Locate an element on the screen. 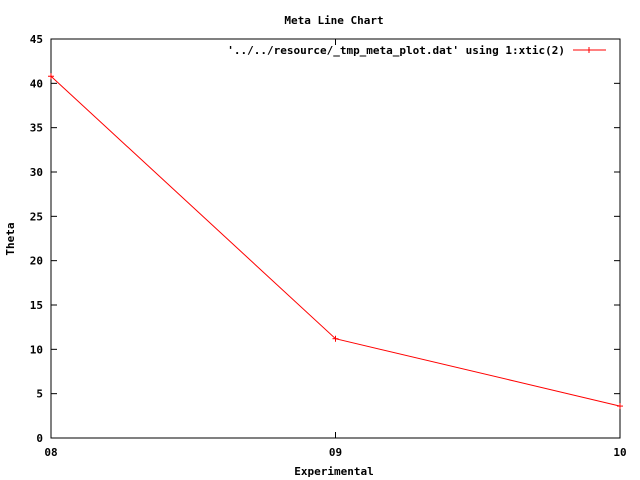 This screenshot has width=640, height=480. y-axis-label: Theta is located at coordinates (10, 238).